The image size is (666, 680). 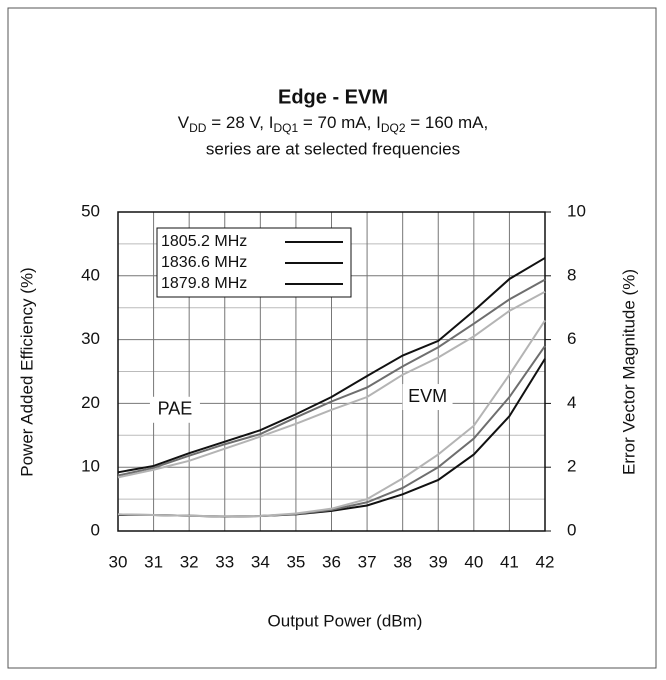 I want to click on y-tick-label: 10, so click(x=90, y=466).